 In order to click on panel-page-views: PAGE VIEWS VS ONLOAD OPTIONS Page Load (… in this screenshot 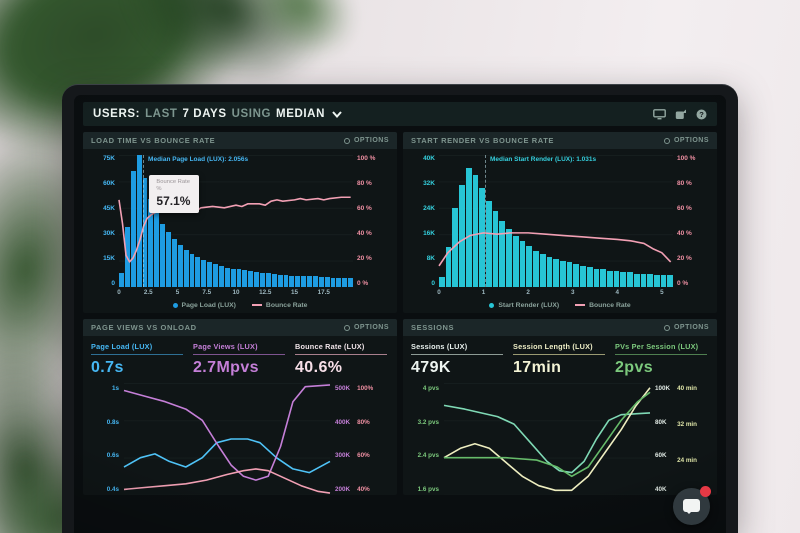, I will do `click(240, 407)`.